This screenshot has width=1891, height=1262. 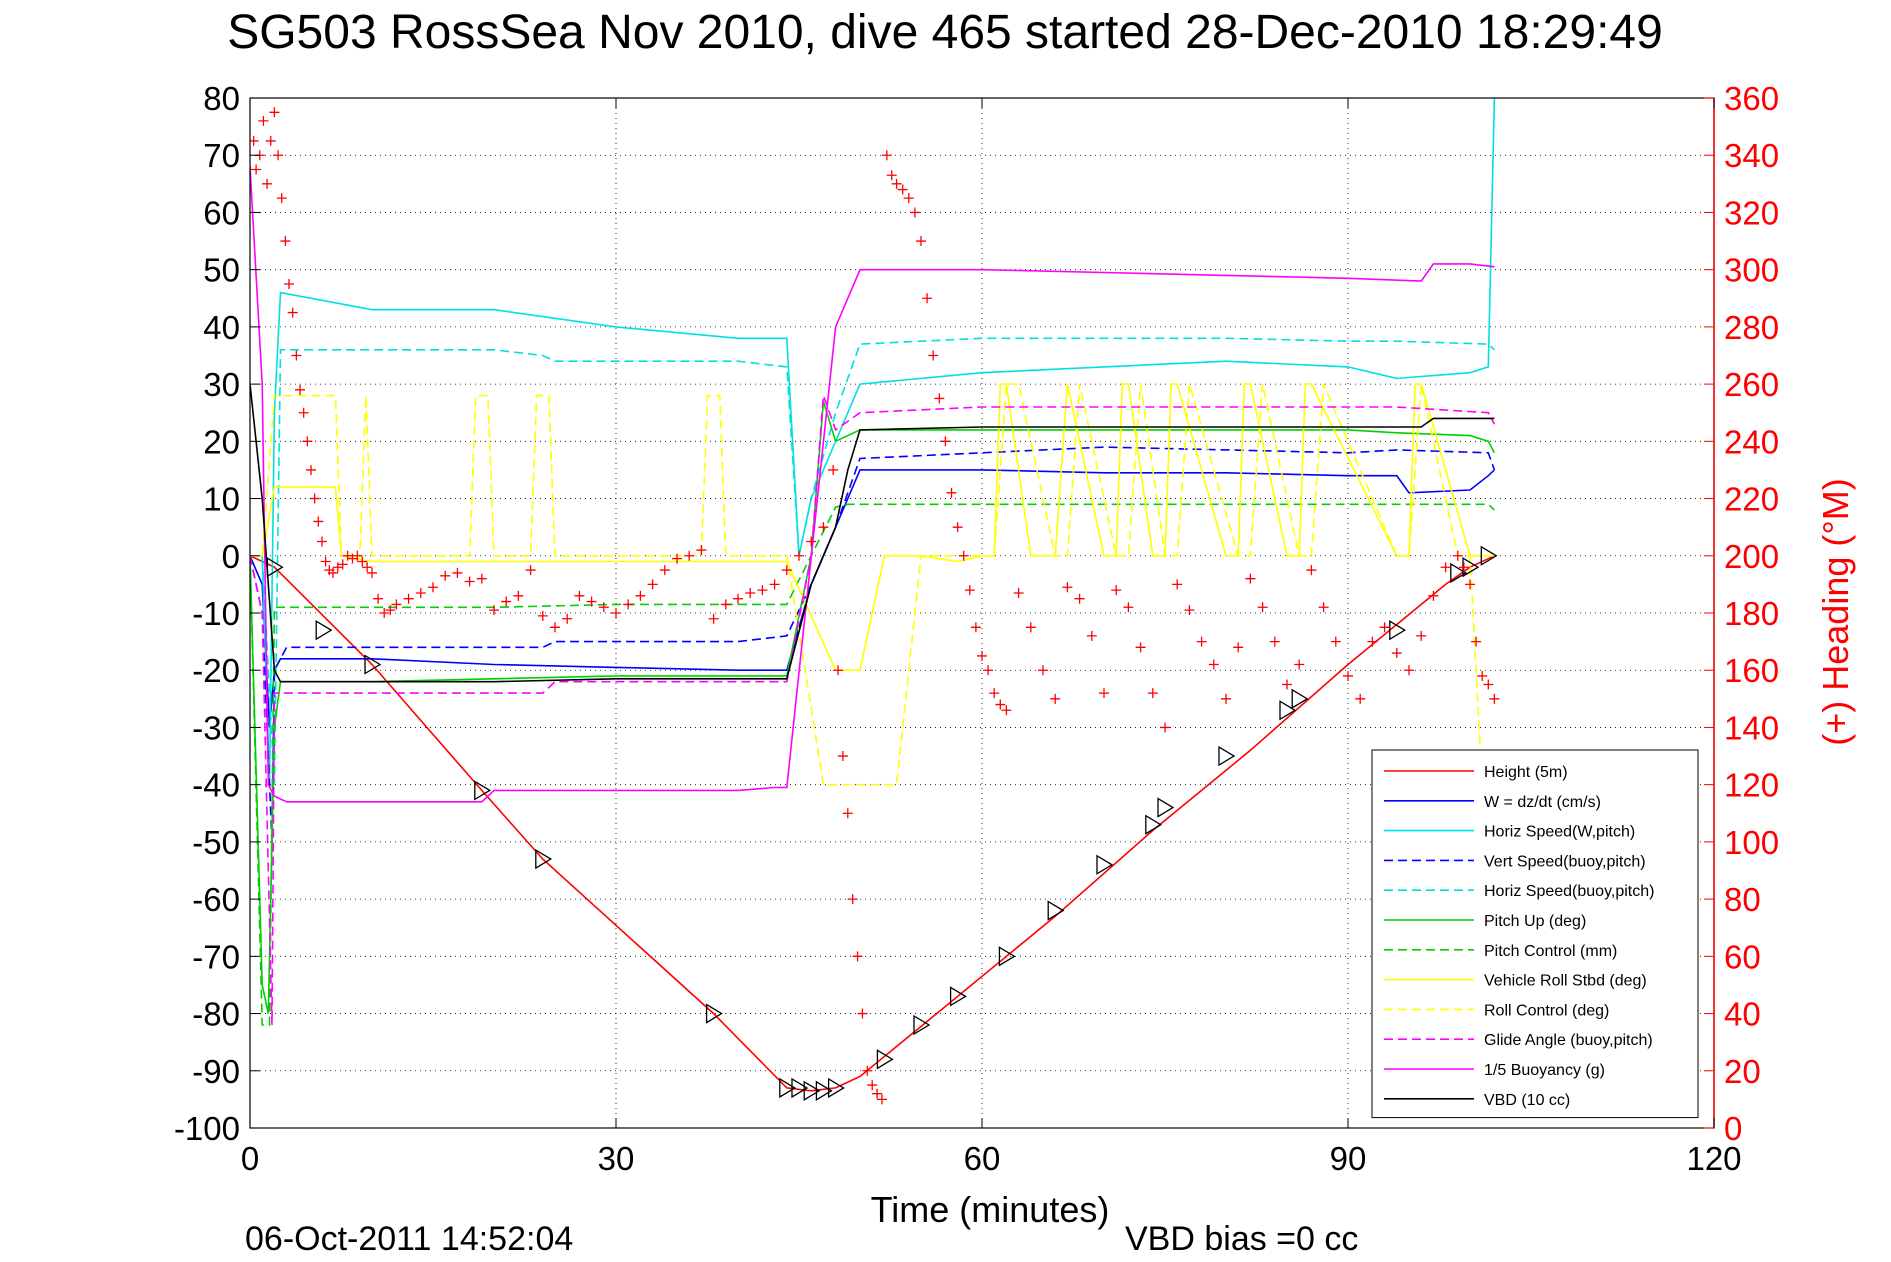 I want to click on y-tick-label: 50, so click(x=221, y=270).